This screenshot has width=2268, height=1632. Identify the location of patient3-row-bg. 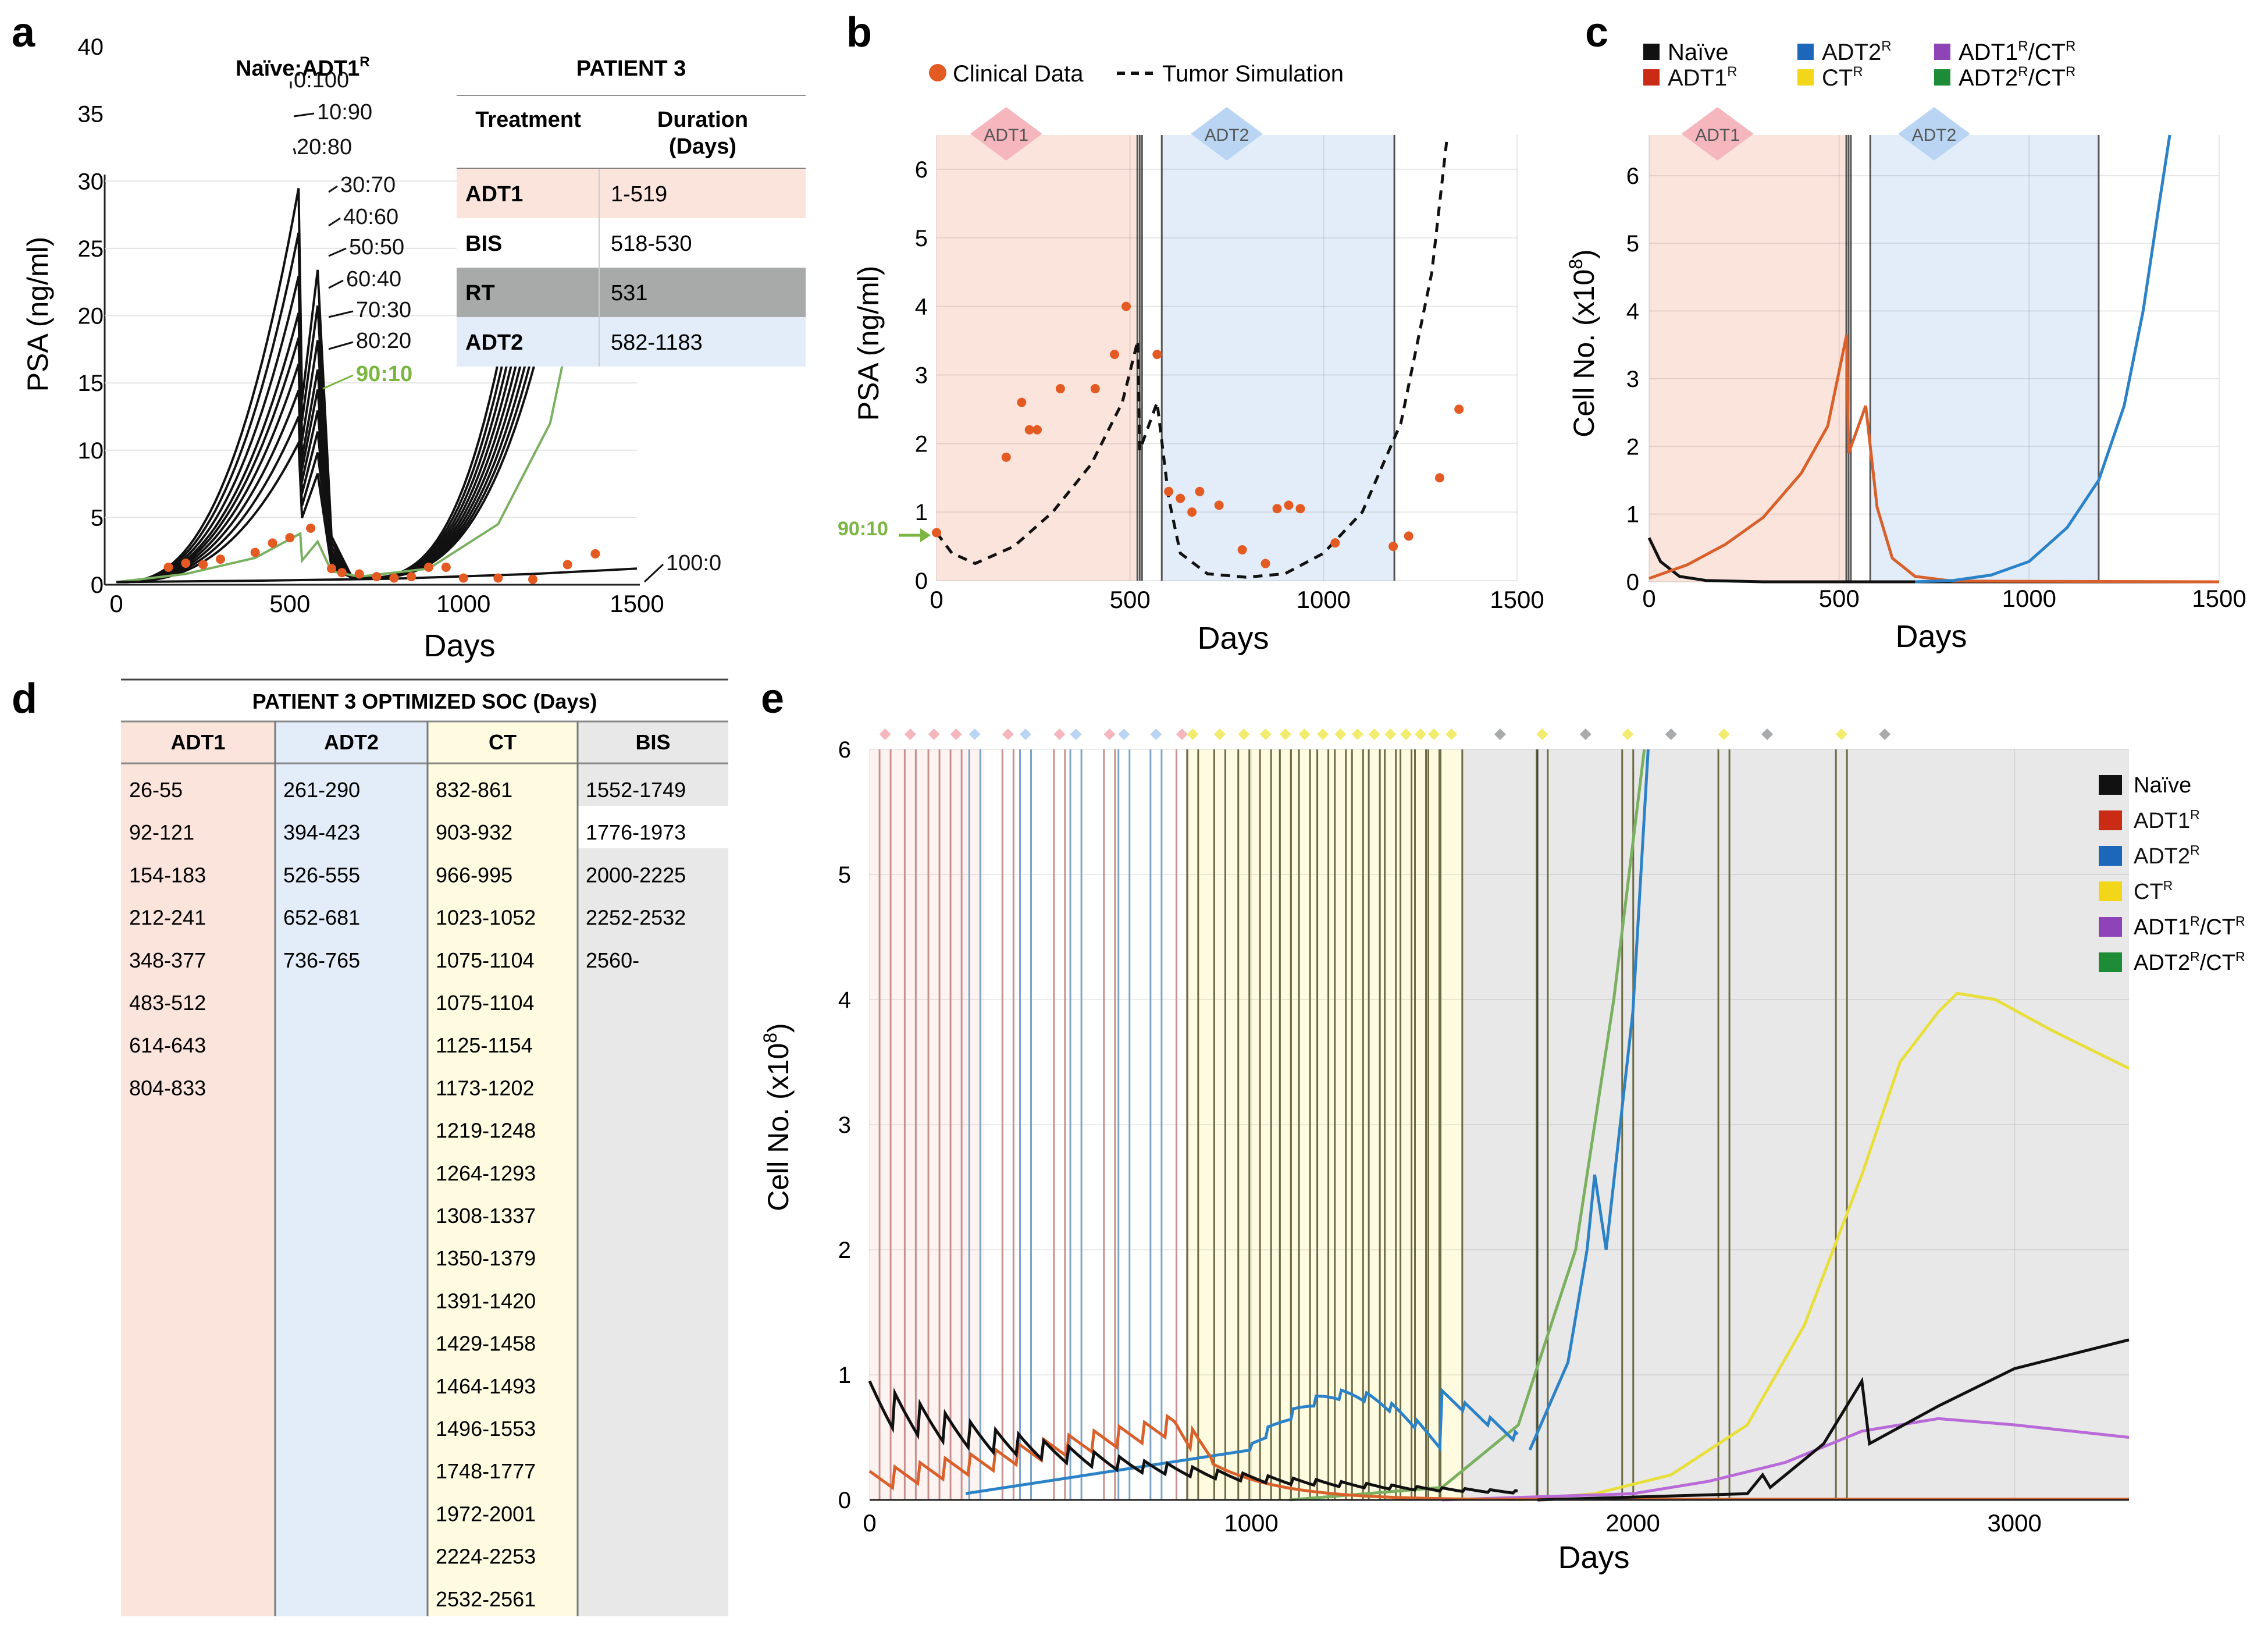
(631, 243).